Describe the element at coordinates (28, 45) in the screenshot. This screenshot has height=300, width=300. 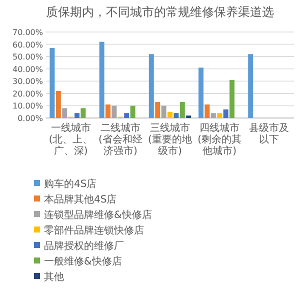
I see `y-tick-label: 60.00%` at that location.